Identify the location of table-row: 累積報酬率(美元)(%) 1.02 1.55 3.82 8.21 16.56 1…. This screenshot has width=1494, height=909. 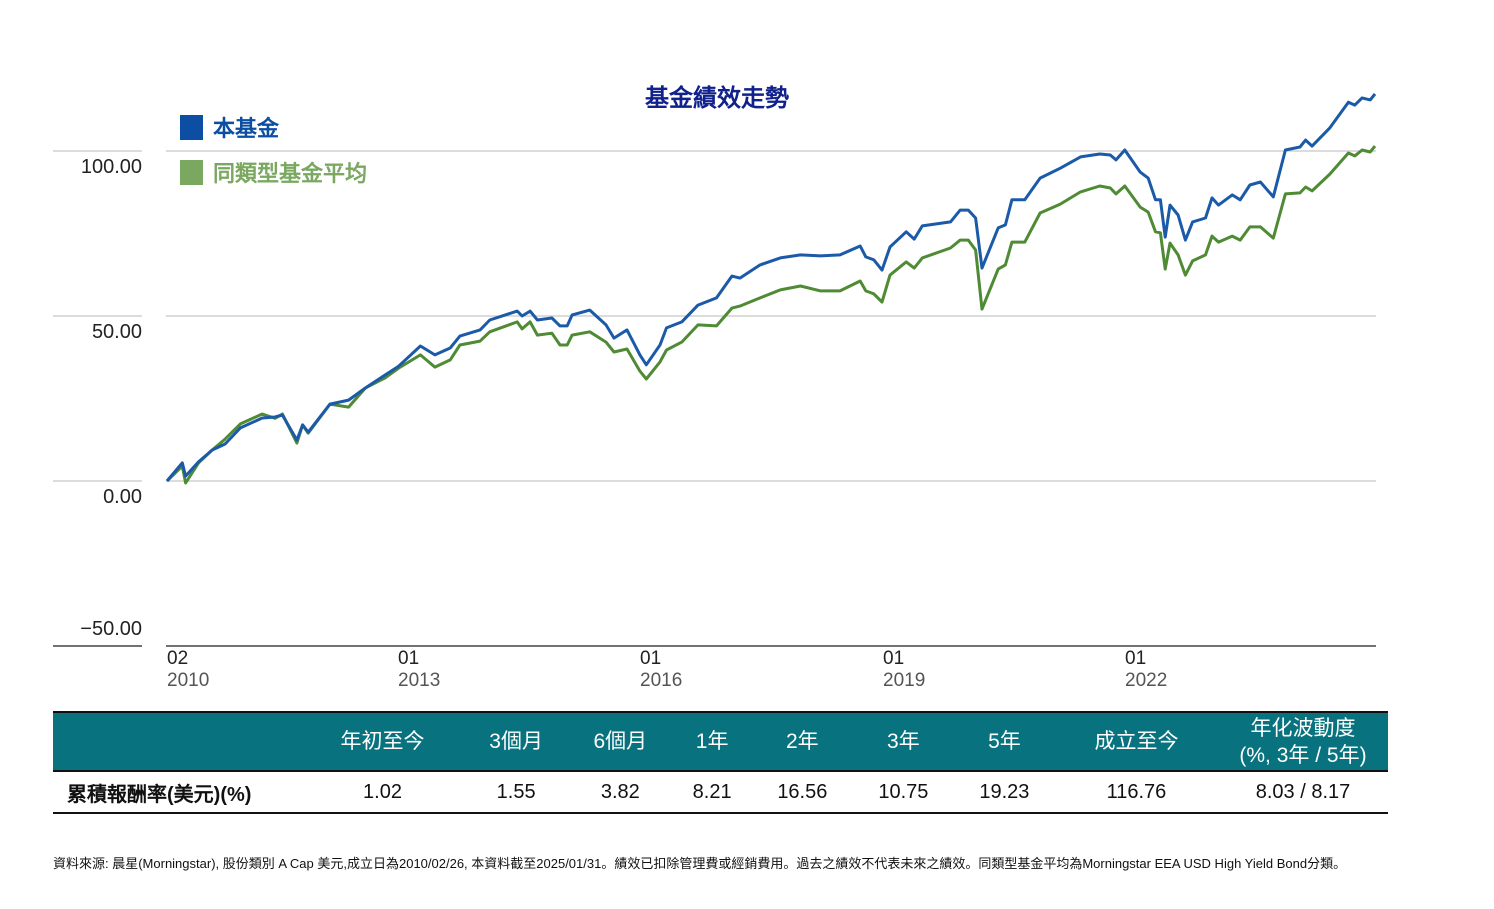
(720, 792).